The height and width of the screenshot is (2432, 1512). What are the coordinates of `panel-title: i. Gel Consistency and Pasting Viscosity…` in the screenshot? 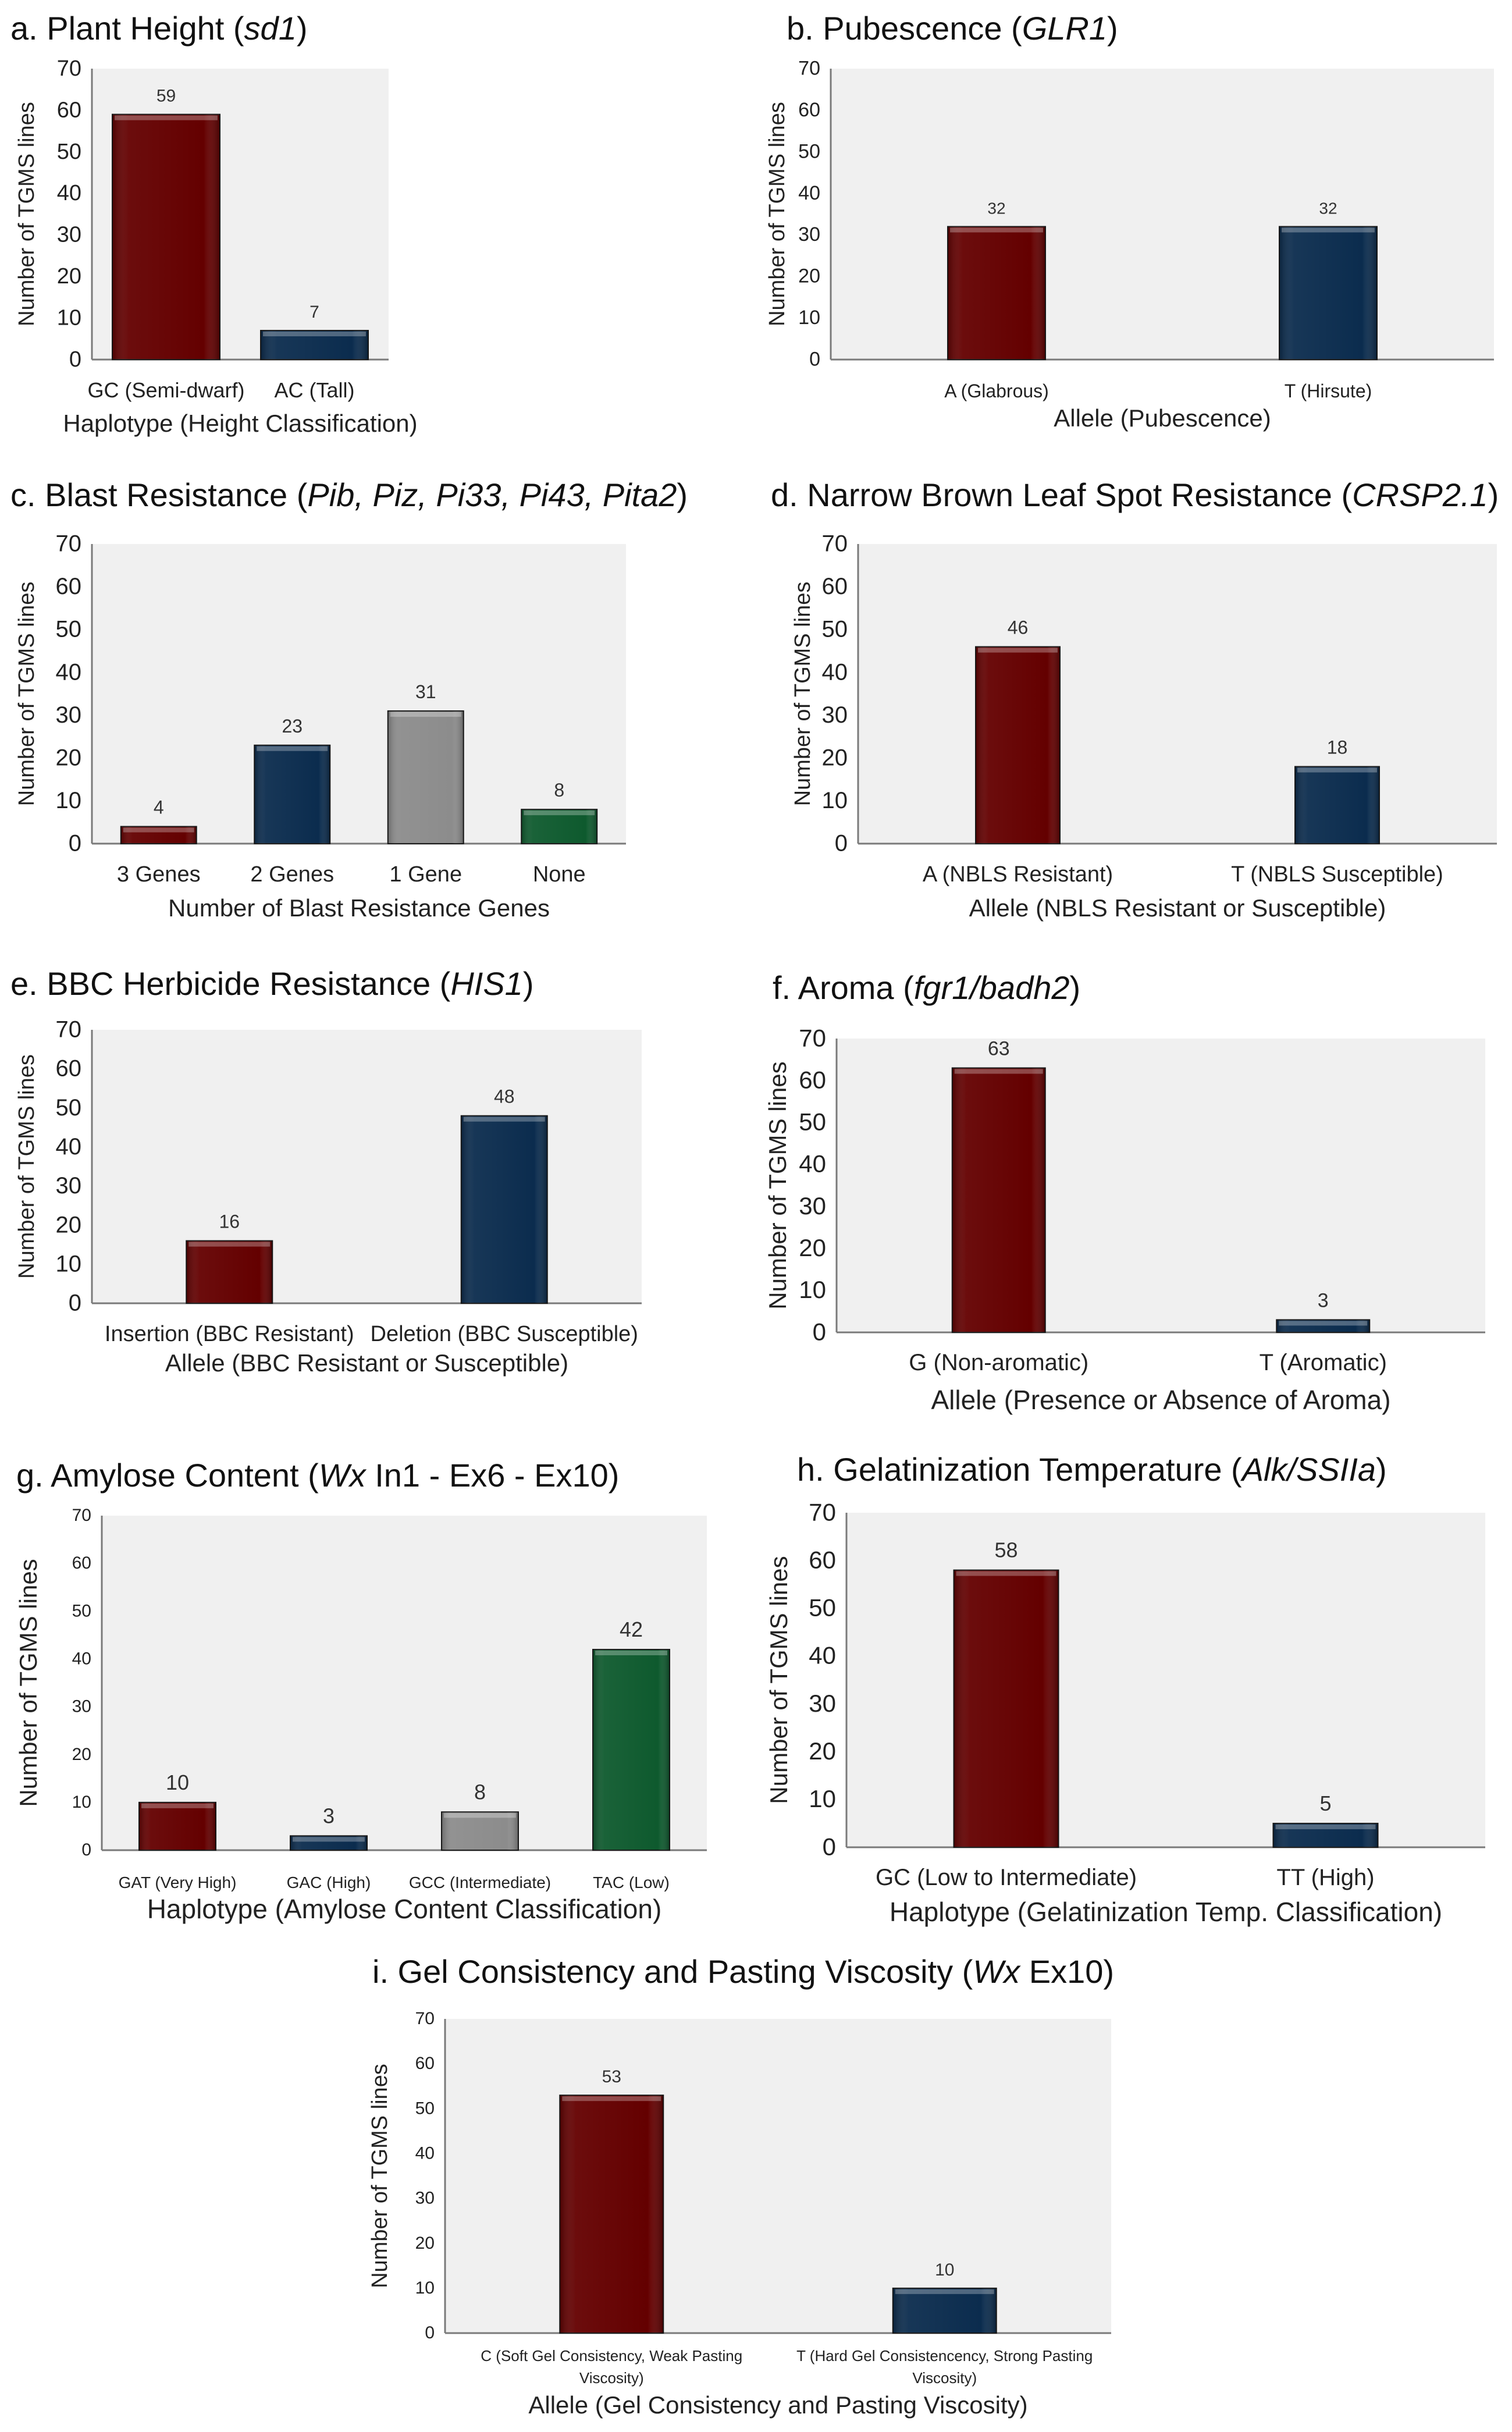 It's located at (743, 1971).